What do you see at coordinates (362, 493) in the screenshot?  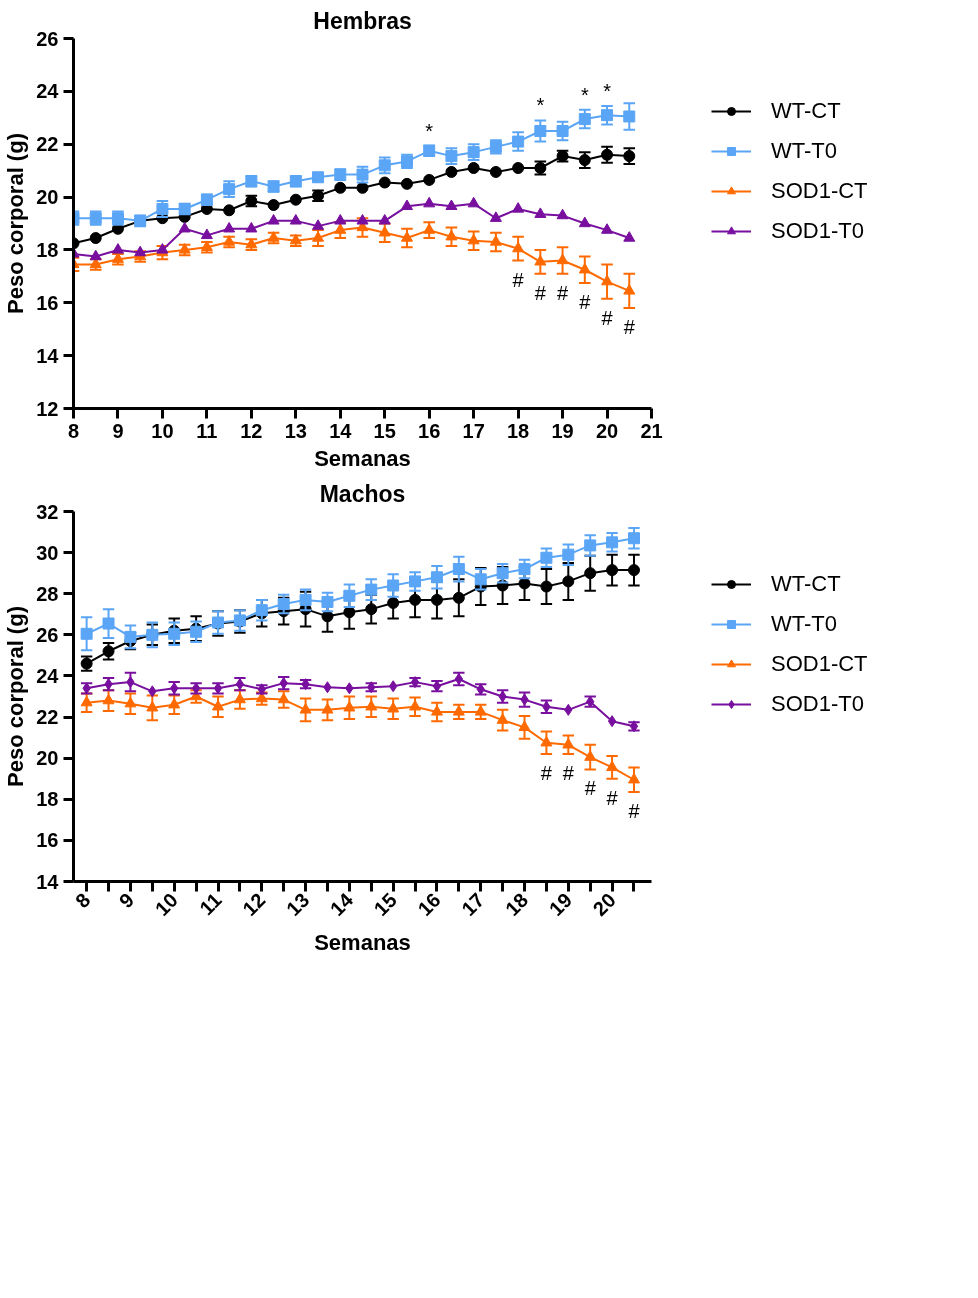 I see `chart-title: Machos` at bounding box center [362, 493].